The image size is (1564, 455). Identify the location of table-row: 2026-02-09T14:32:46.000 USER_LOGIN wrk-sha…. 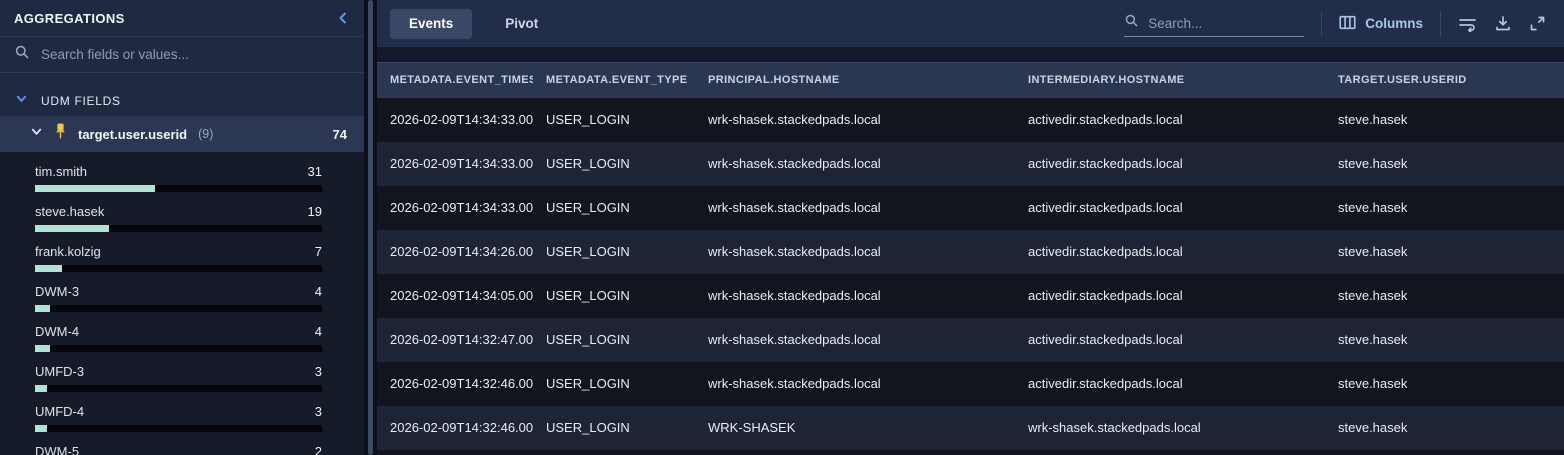
(970, 383).